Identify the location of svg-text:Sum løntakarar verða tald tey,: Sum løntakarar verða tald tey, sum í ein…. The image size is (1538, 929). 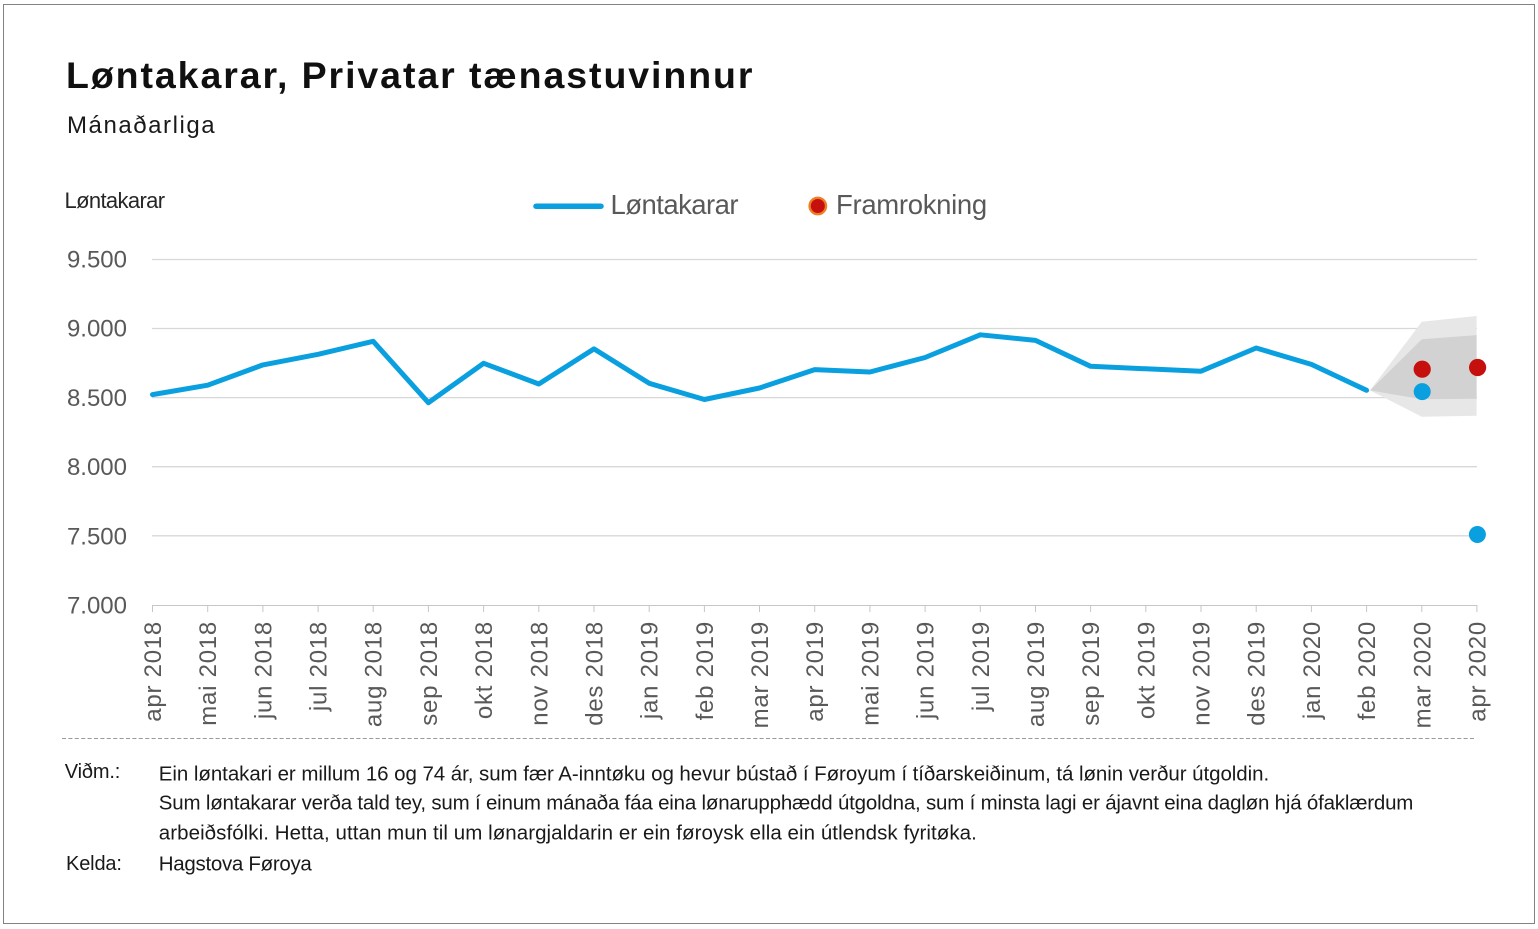
(786, 803).